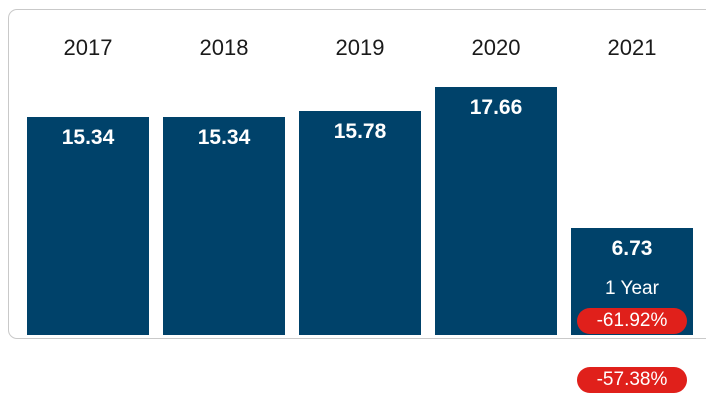  I want to click on bar-value-label: 6.73, so click(632, 248).